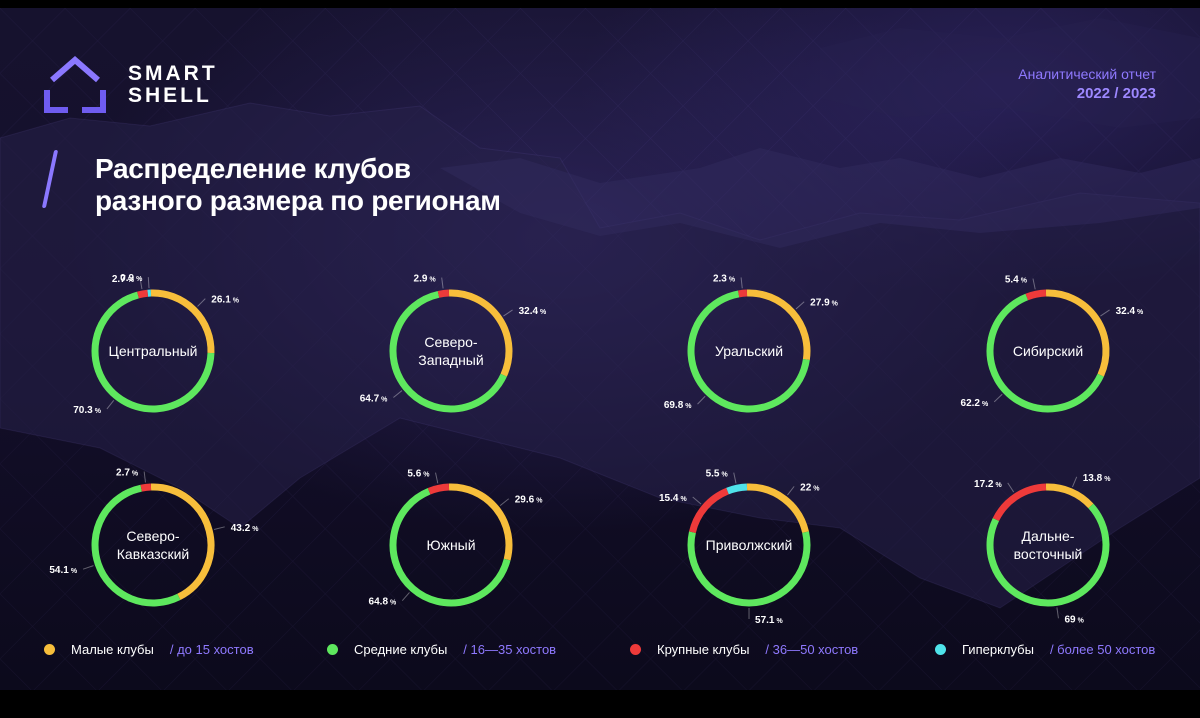  Describe the element at coordinates (49, 649) in the screenshot. I see `legend-small-dot` at that location.